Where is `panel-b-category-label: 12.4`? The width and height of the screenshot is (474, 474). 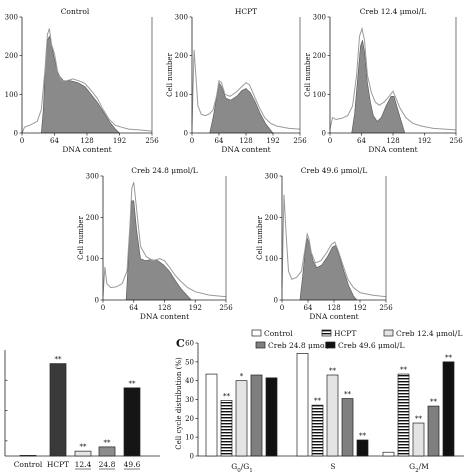 panel-b-category-label: 12.4 is located at coordinates (83, 464).